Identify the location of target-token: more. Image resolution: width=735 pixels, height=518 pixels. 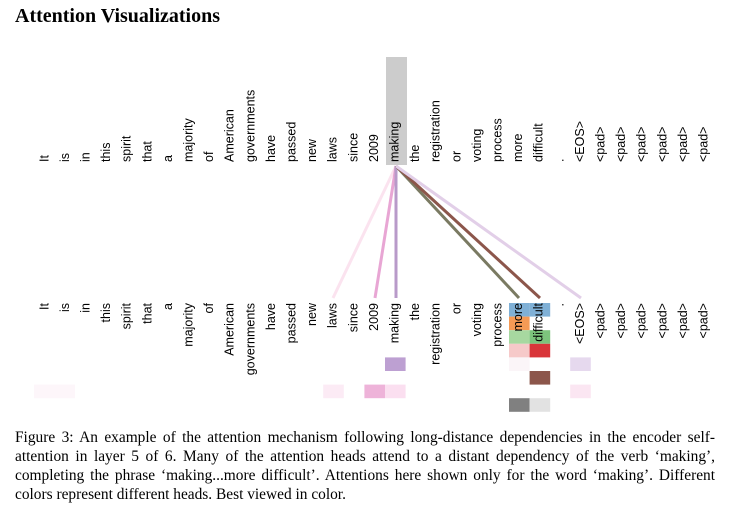
(518, 317).